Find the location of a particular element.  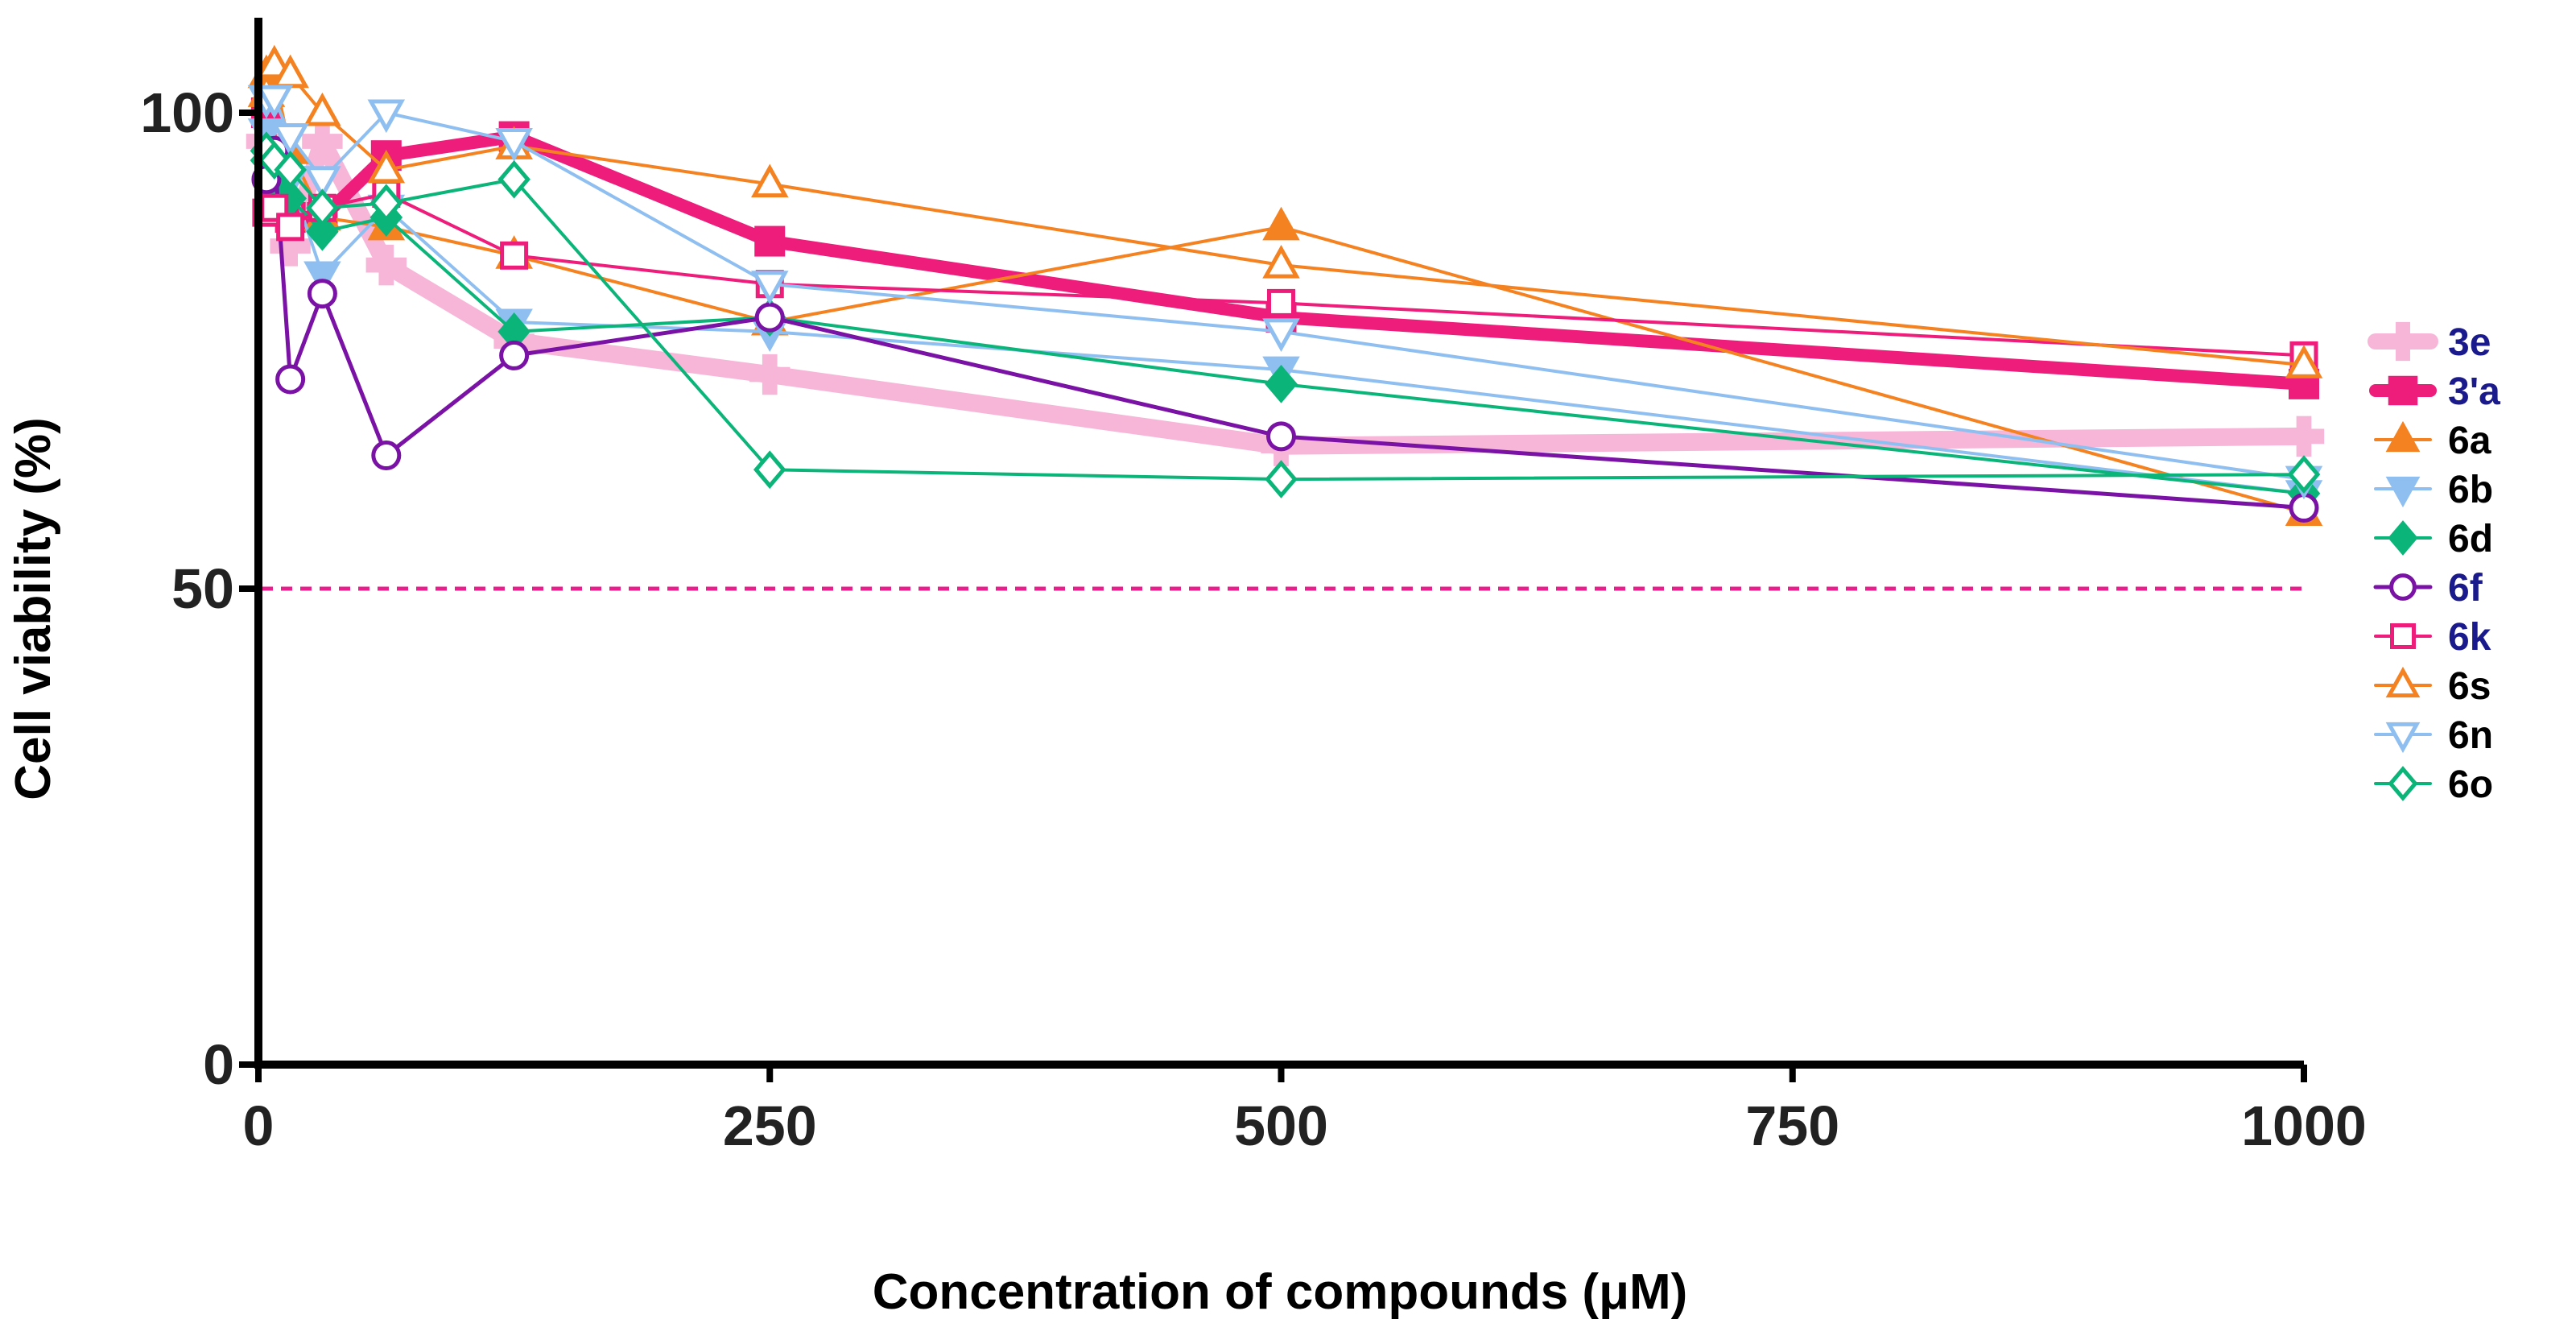

legend-item-6o: 6o is located at coordinates (2433, 784).